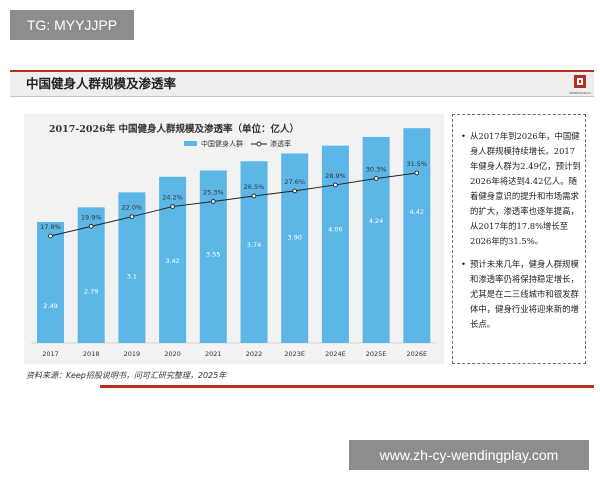 Image resolution: width=600 pixels, height=480 pixels. What do you see at coordinates (294, 182) in the screenshot?
I see `line-value-label-2023E: 27.6%` at bounding box center [294, 182].